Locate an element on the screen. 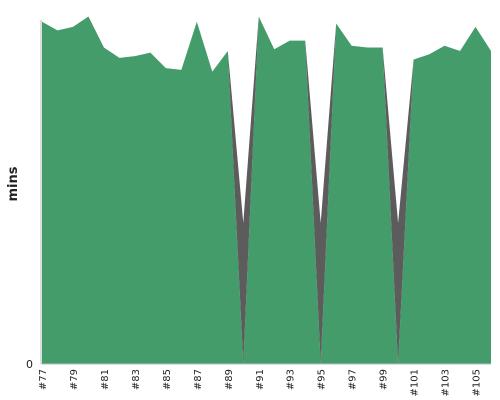 The width and height of the screenshot is (500, 400). x-tick-label: #91 is located at coordinates (260, 379).